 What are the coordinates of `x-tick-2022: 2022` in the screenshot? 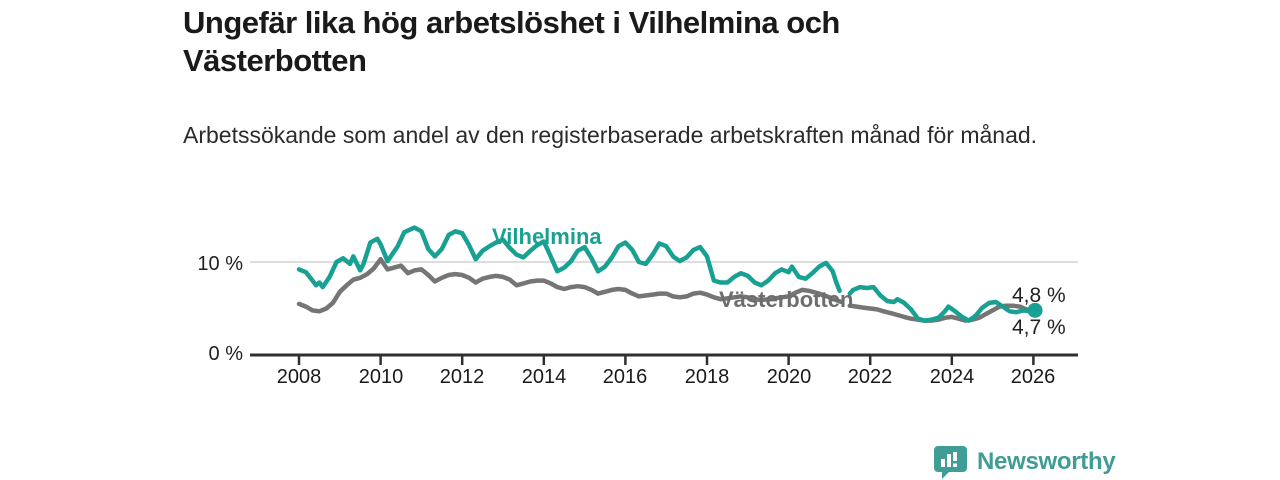 It's located at (870, 377).